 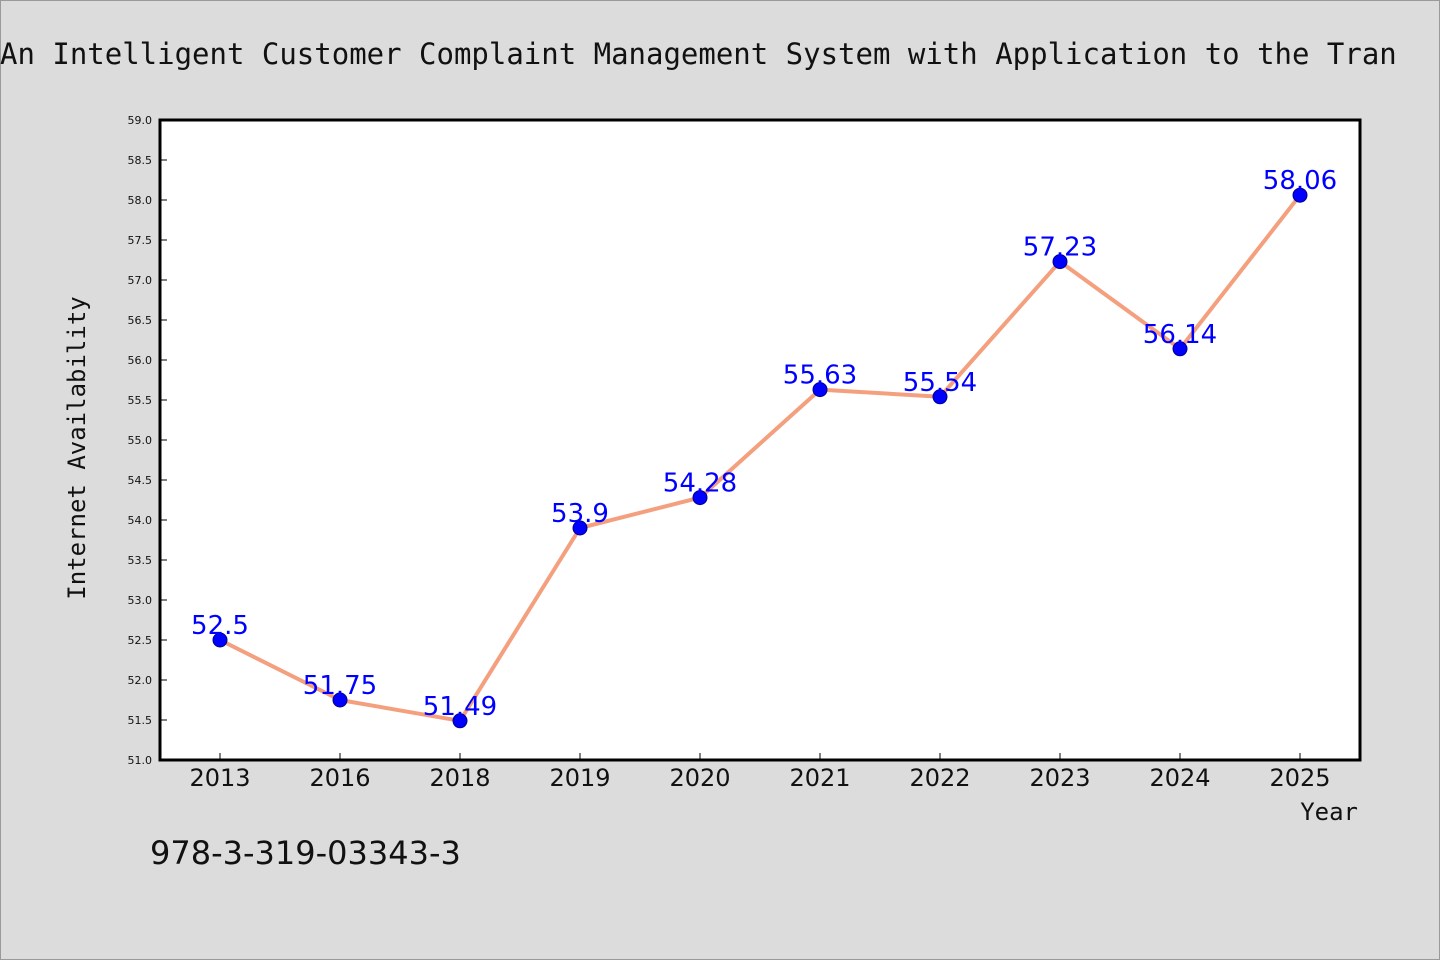 I want to click on x-tick-label: 2024, so click(x=1179, y=778).